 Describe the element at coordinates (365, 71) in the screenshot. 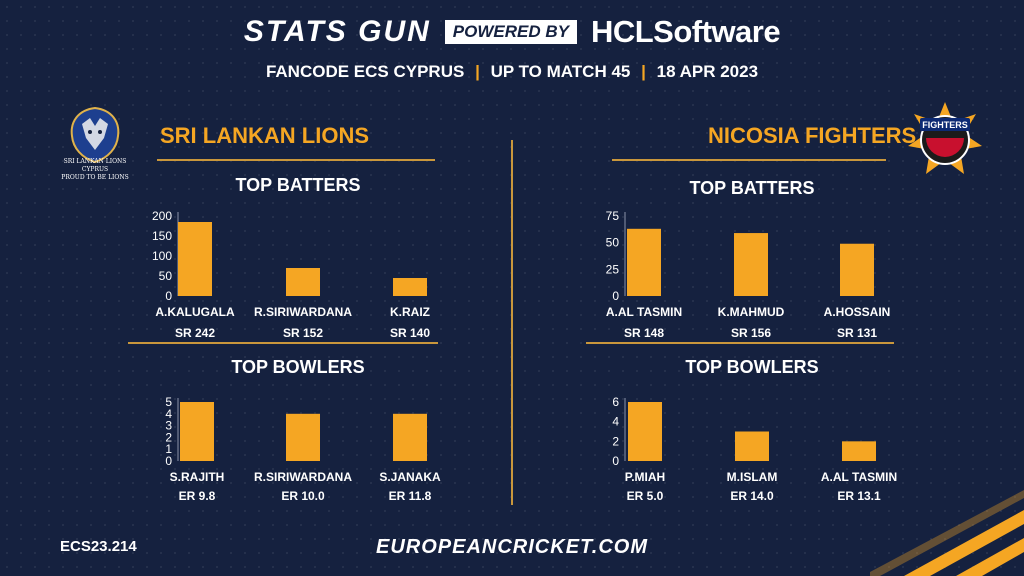

I see `subtitle-competition: FANCODE ECS CYPRUS` at that location.